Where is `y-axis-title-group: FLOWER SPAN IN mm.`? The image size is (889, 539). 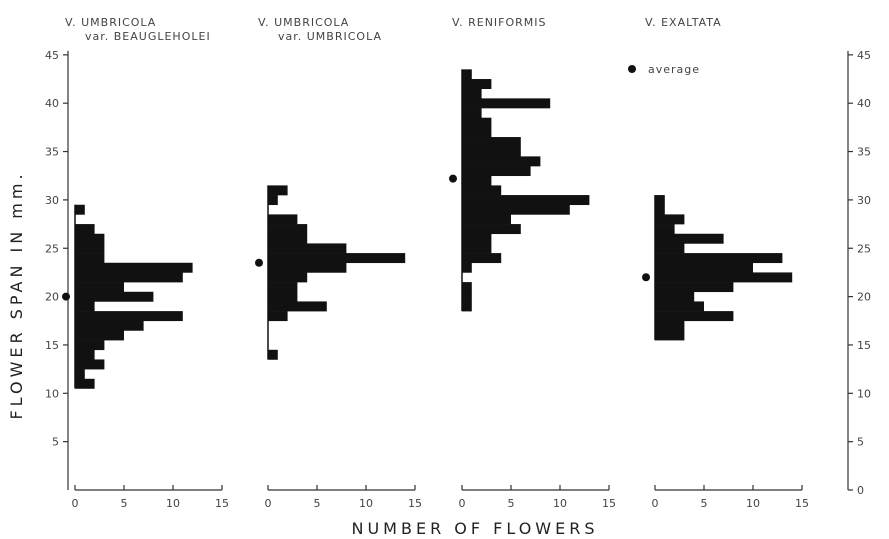 y-axis-title-group: FLOWER SPAN IN mm. is located at coordinates (16, 294).